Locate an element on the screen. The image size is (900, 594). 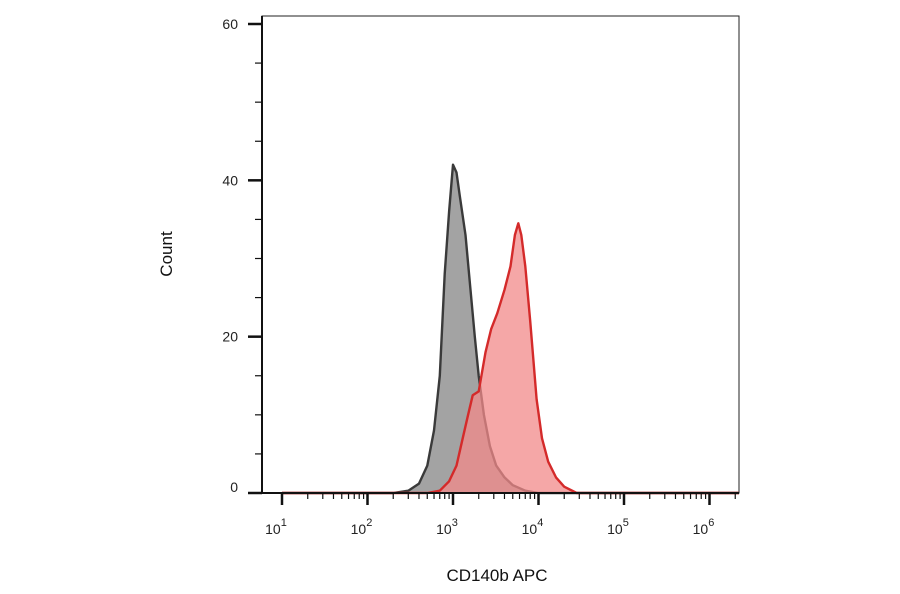
x-tick-label: 10³ is located at coordinates (447, 527).